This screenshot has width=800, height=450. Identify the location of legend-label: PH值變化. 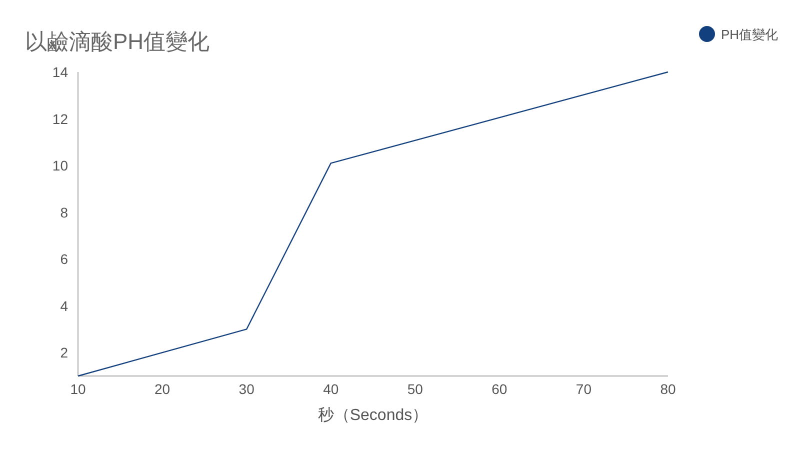
(749, 34).